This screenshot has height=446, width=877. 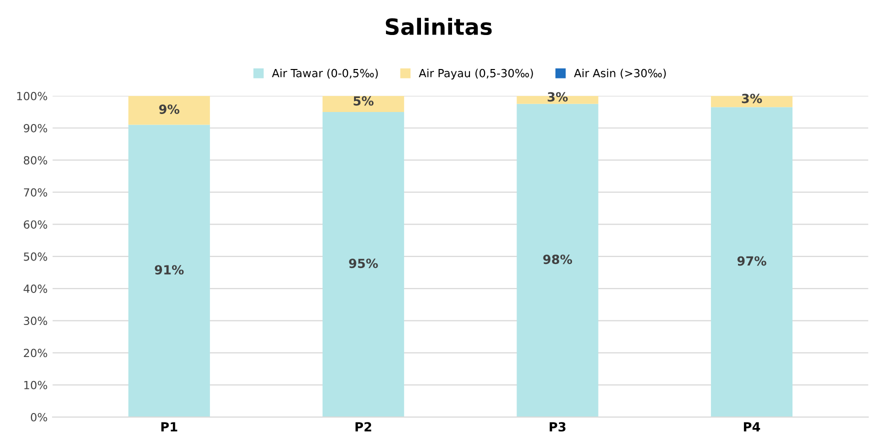 What do you see at coordinates (439, 27) in the screenshot?
I see `chart-title: Salinitas` at bounding box center [439, 27].